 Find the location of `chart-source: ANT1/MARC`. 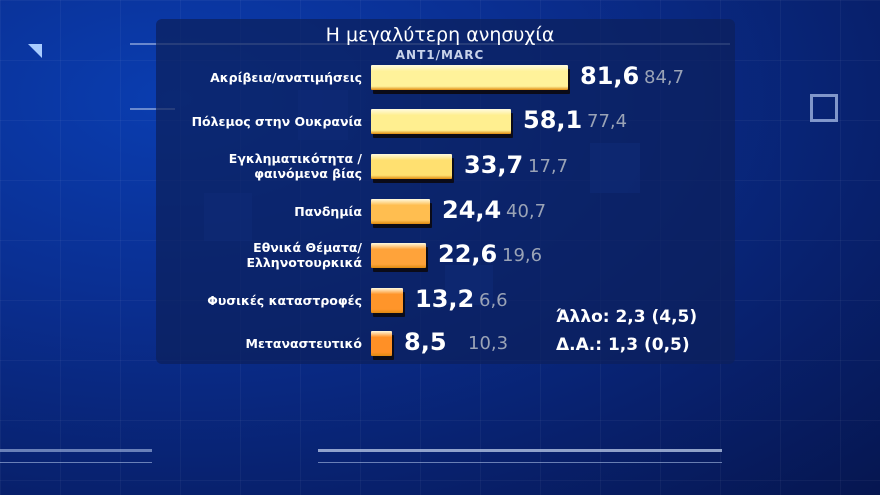

chart-source: ANT1/MARC is located at coordinates (440, 55).